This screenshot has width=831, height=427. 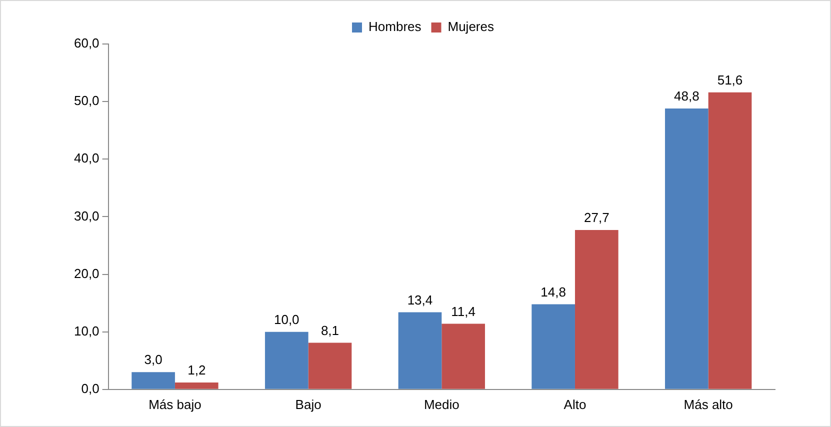 I want to click on y-tick-label: 10,0, so click(x=87, y=330).